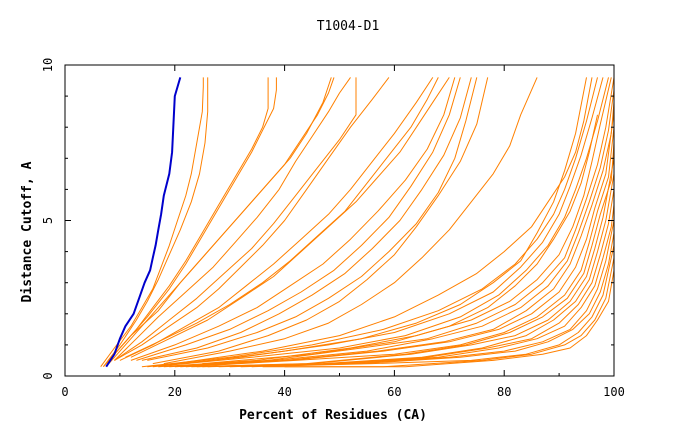 The width and height of the screenshot is (680, 440). Describe the element at coordinates (504, 392) in the screenshot. I see `x-tick-label-80: 80` at that location.